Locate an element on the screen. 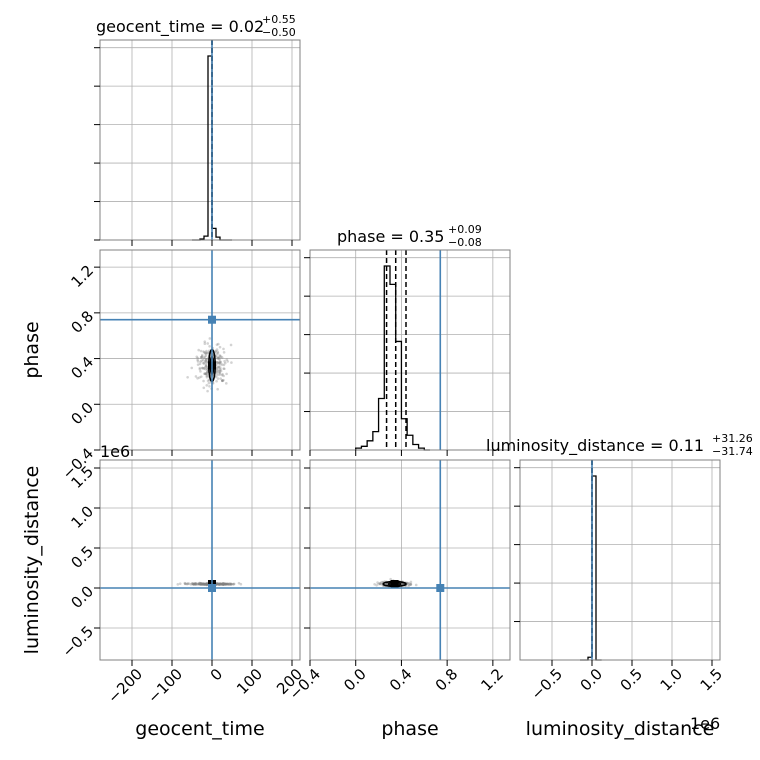  title-luminosity-distance-minus: −31.74 is located at coordinates (732, 451).